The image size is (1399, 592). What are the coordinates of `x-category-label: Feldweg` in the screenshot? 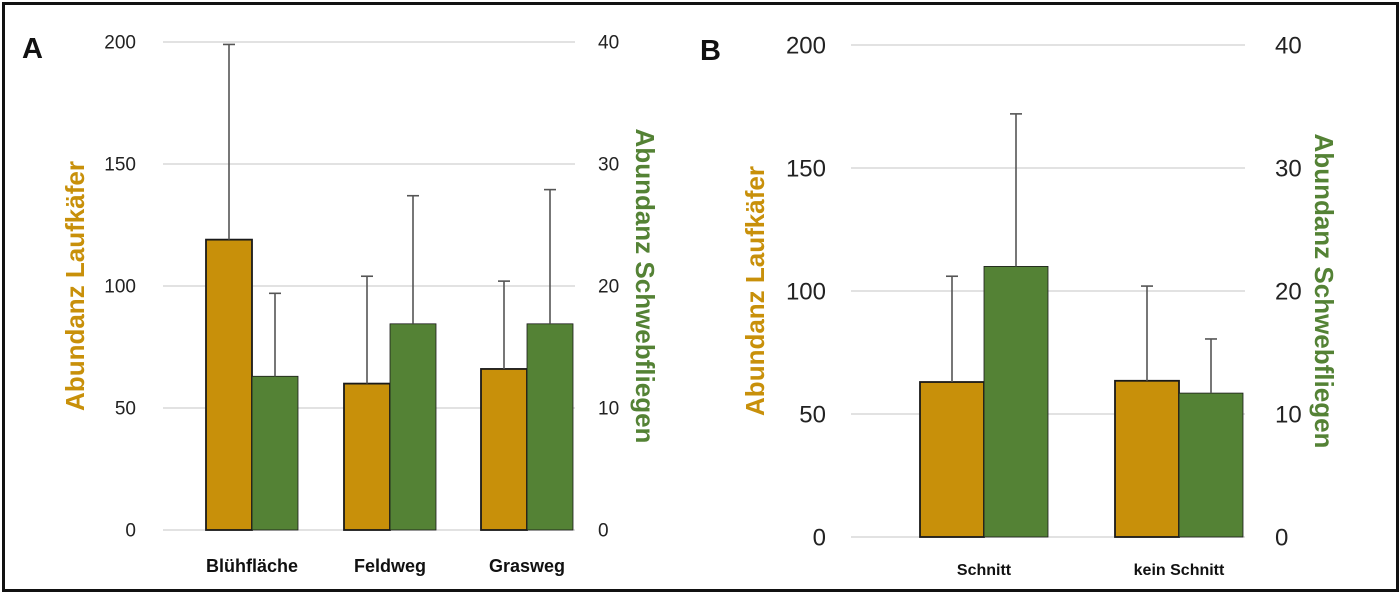 It's located at (390, 566).